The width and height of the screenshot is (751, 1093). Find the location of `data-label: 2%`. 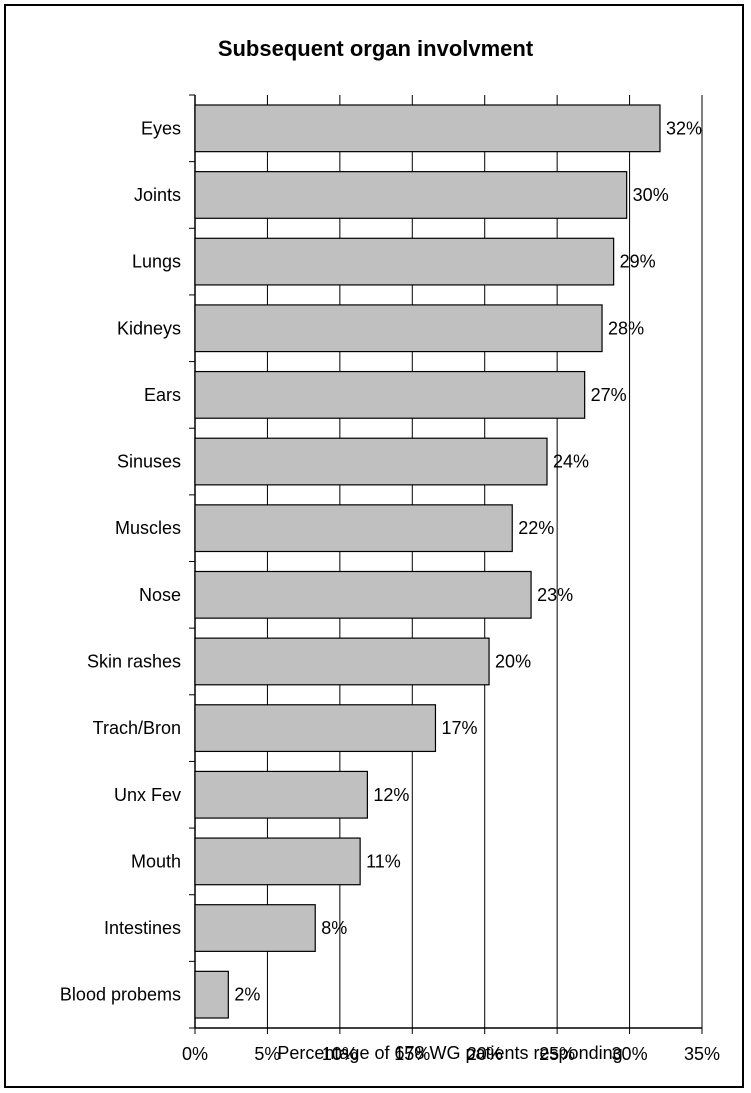

data-label: 2% is located at coordinates (247, 995).